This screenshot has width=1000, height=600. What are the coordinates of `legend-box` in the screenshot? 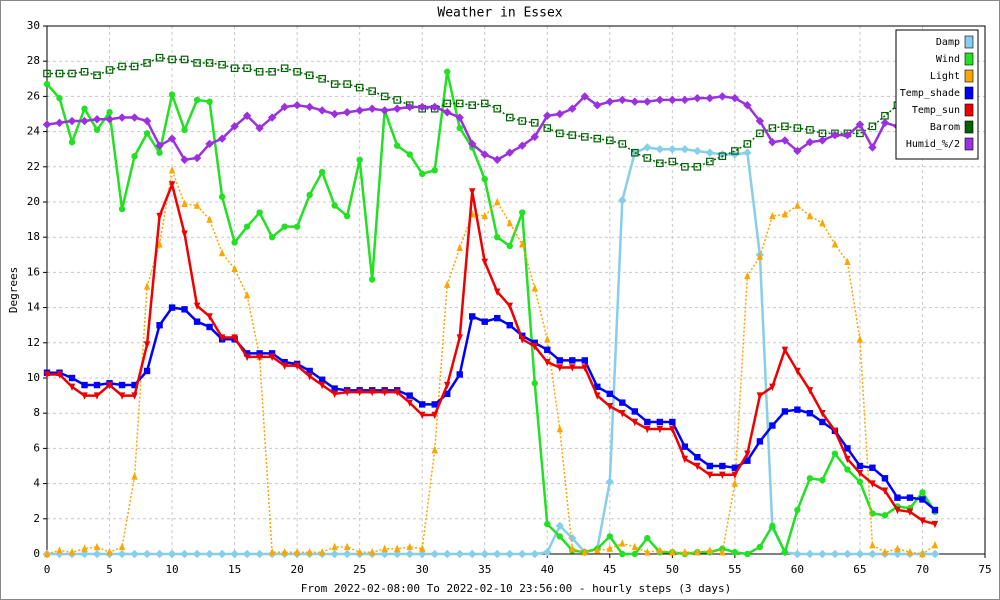 It's located at (937, 94).